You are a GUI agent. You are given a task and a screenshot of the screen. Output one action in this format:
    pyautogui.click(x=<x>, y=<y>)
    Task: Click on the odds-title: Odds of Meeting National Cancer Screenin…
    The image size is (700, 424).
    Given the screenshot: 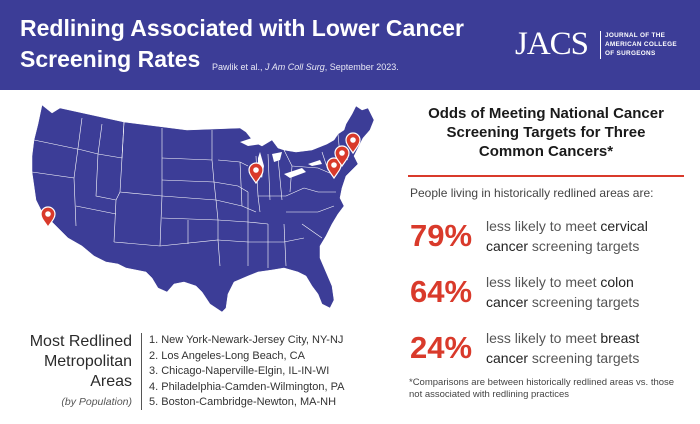 What is the action you would take?
    pyautogui.click(x=546, y=132)
    